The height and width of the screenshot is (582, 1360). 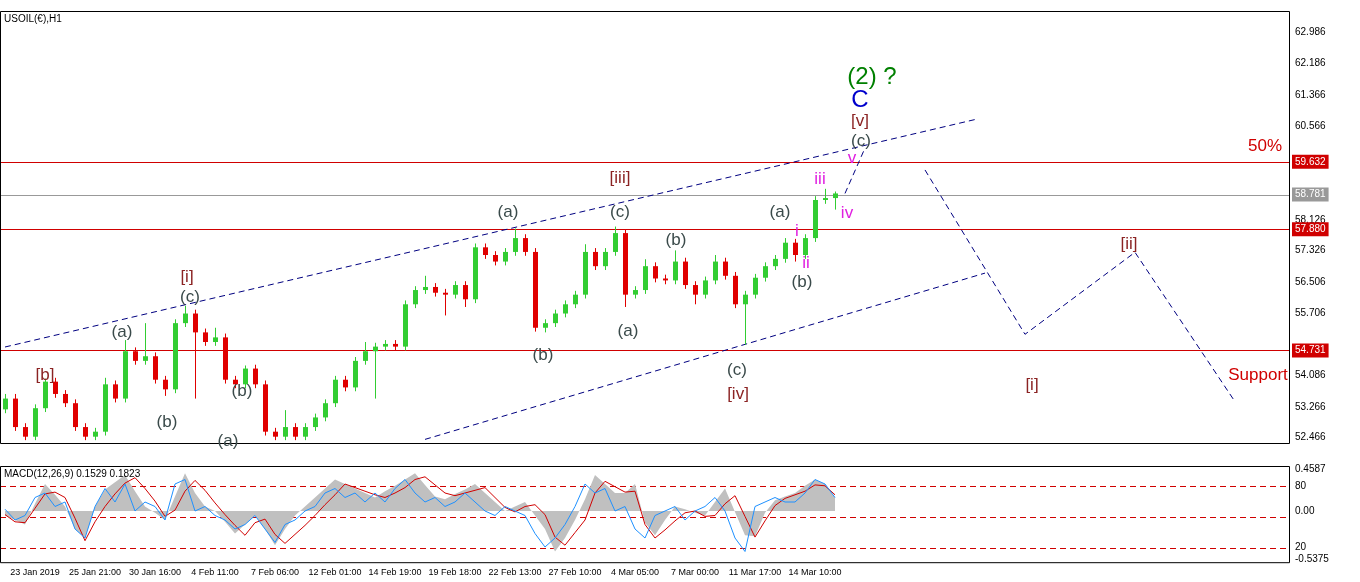 What do you see at coordinates (847, 212) in the screenshot?
I see `annotation: iv` at bounding box center [847, 212].